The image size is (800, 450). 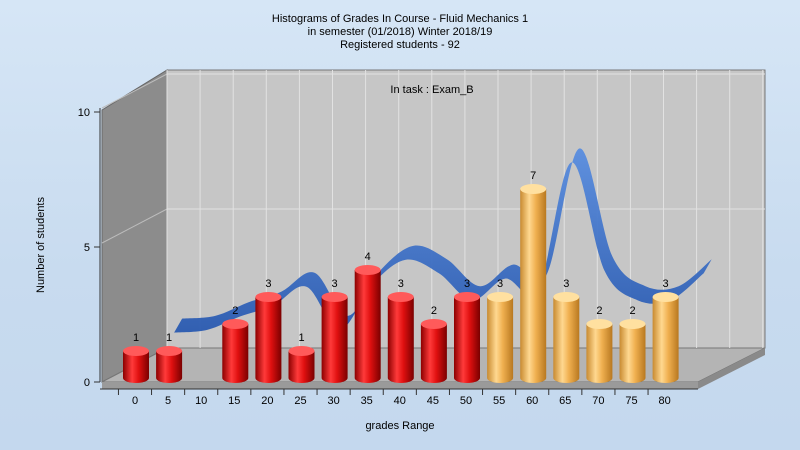 What do you see at coordinates (565, 401) in the screenshot?
I see `x-tick-label: 65` at bounding box center [565, 401].